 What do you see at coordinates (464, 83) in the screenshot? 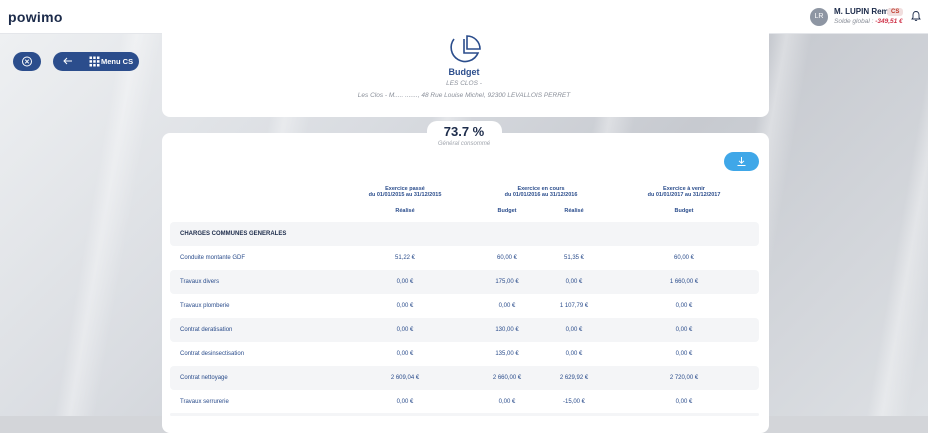
I see `residence-name: LES CLOS -` at bounding box center [464, 83].